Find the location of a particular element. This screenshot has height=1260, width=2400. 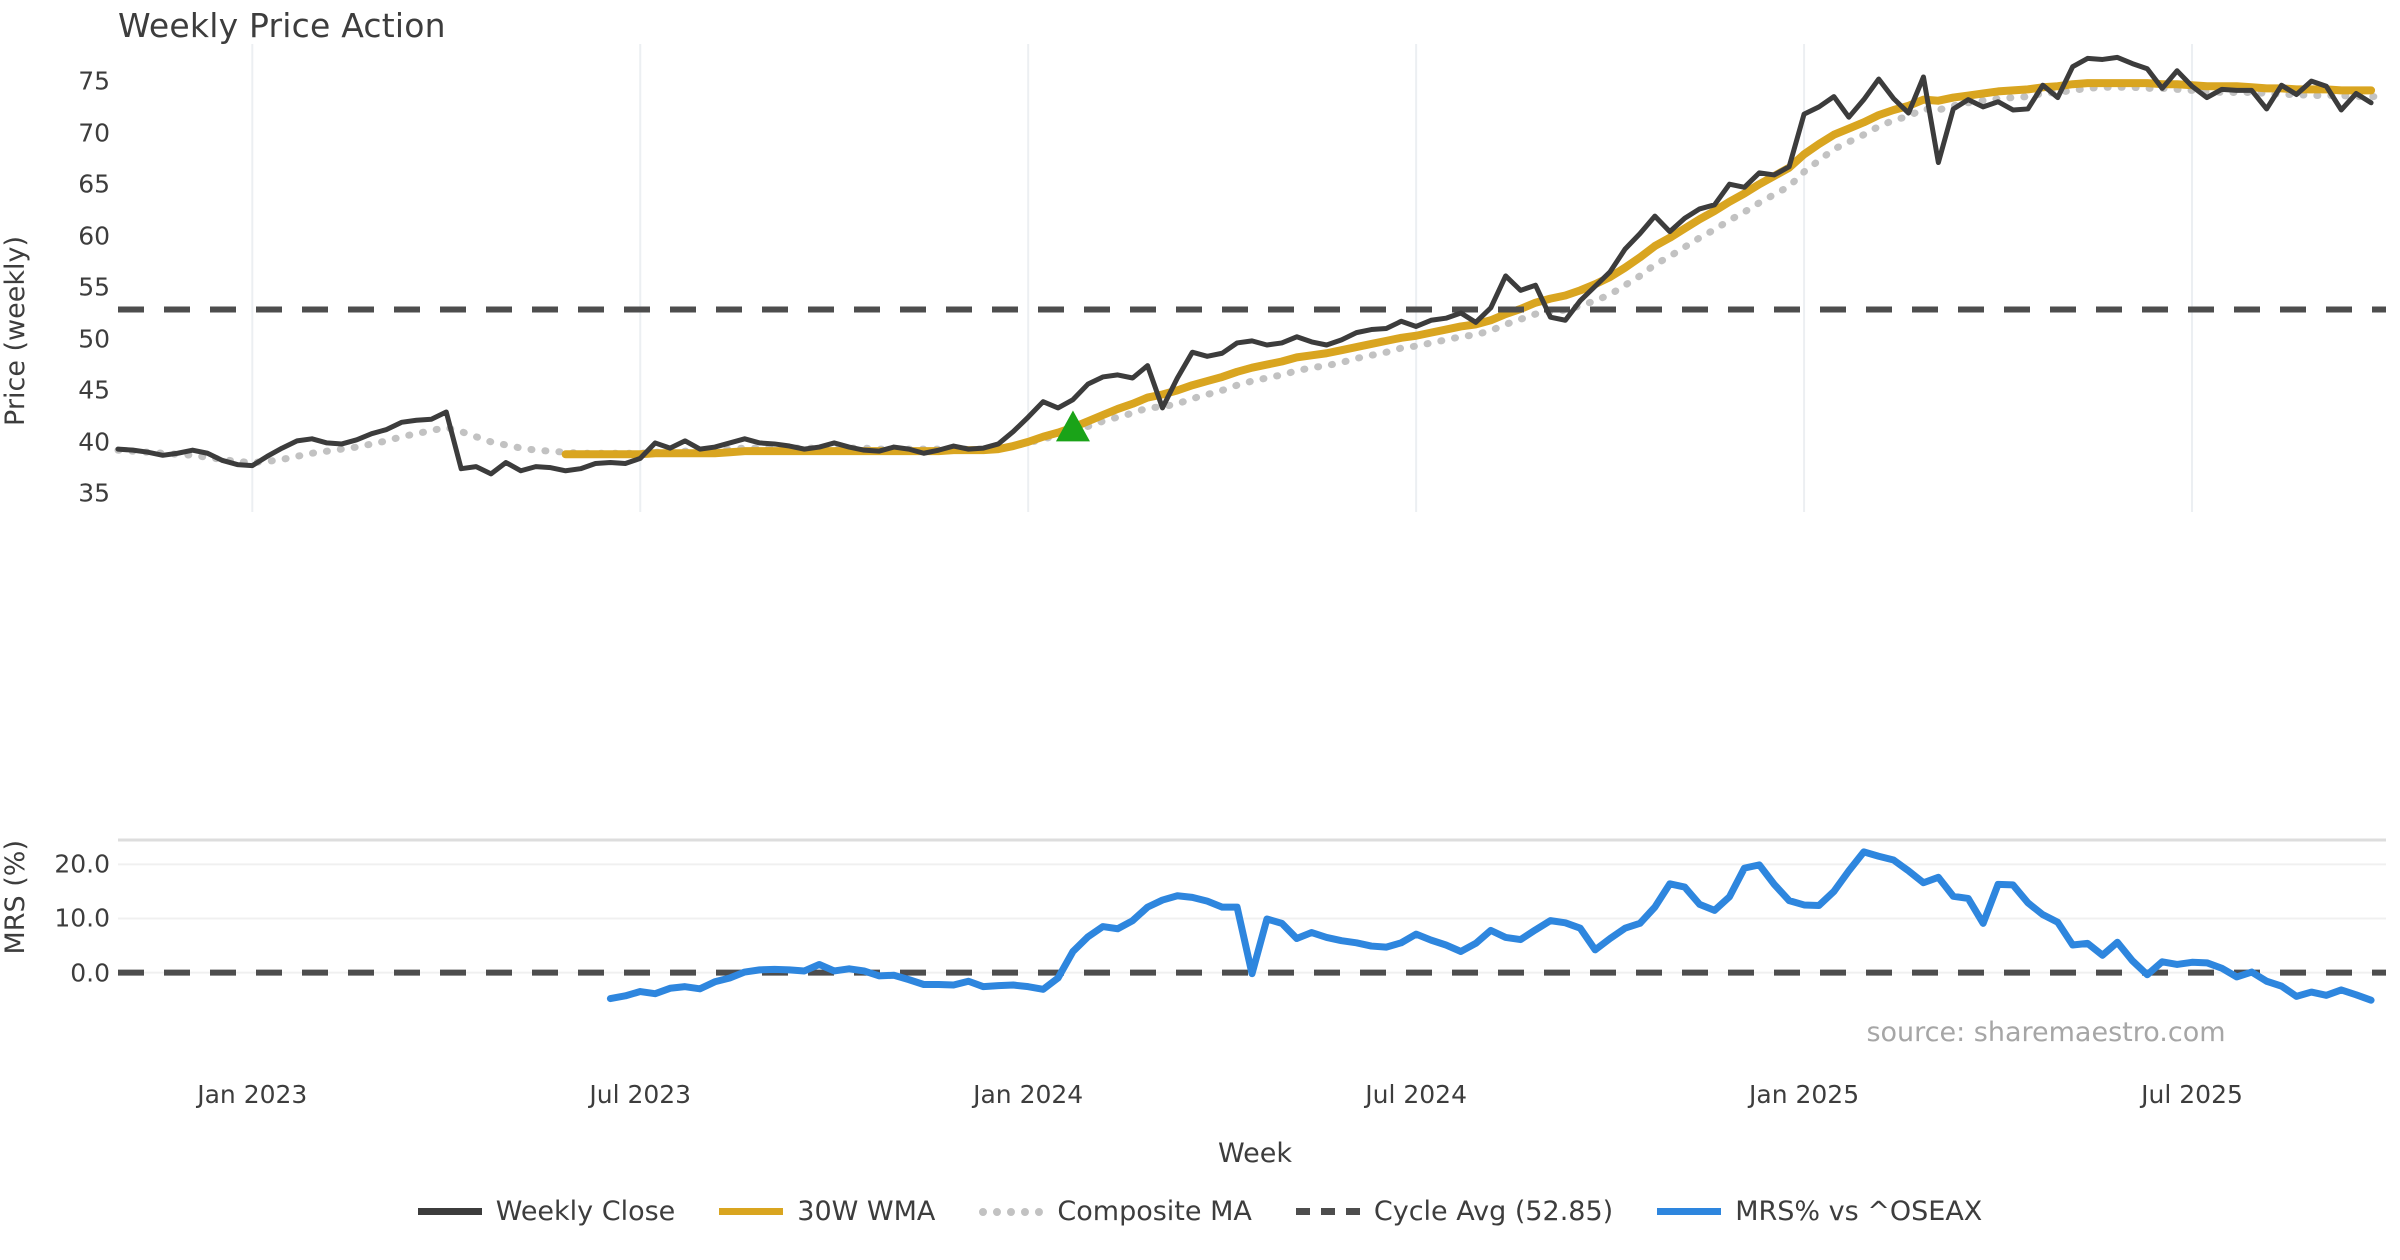

x-axis-label: Week is located at coordinates (1255, 1153).